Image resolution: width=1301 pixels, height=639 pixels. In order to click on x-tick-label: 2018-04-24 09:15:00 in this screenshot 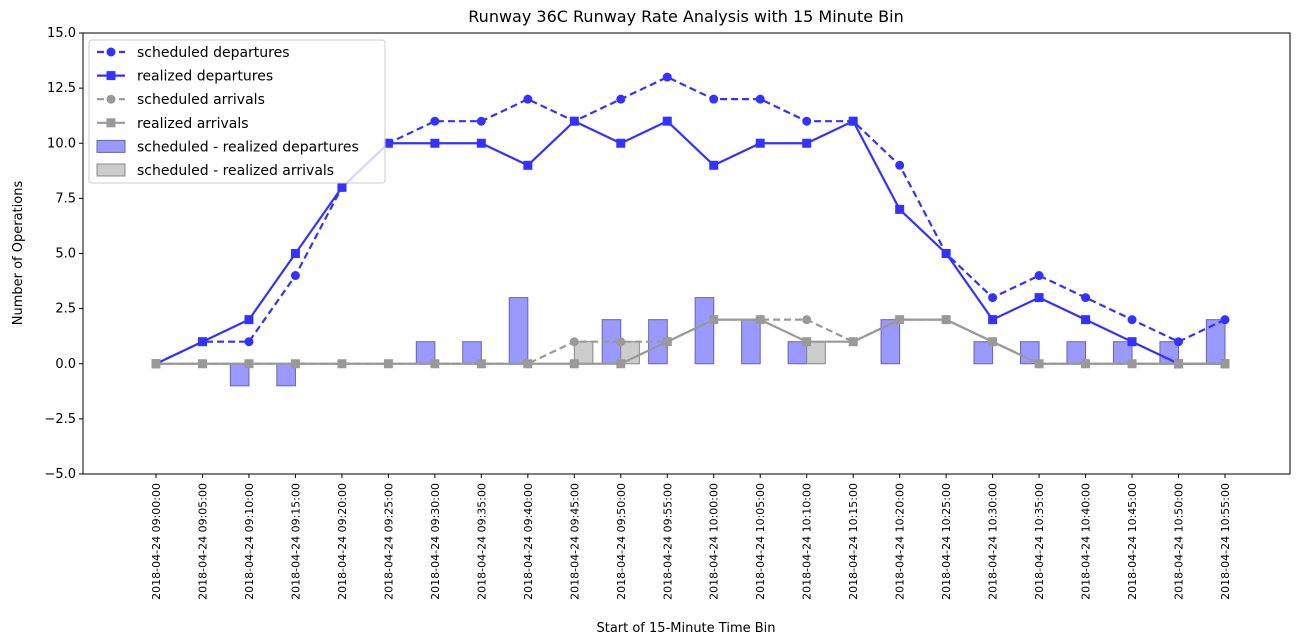, I will do `click(295, 541)`.